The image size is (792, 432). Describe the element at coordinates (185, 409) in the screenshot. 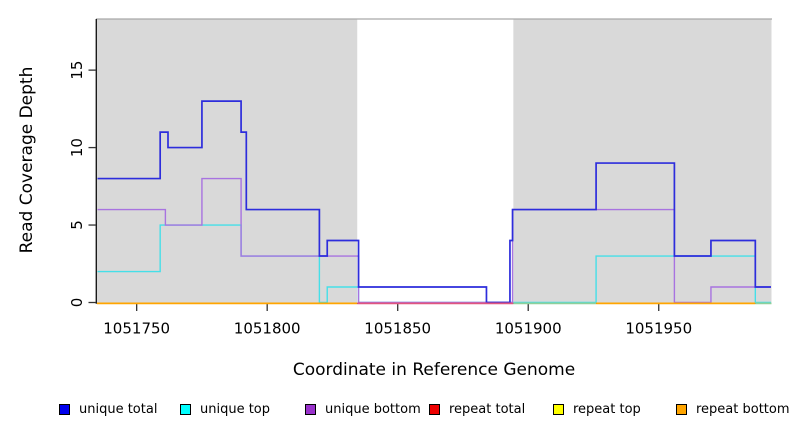

I see `legend-swatch-unique-top` at that location.